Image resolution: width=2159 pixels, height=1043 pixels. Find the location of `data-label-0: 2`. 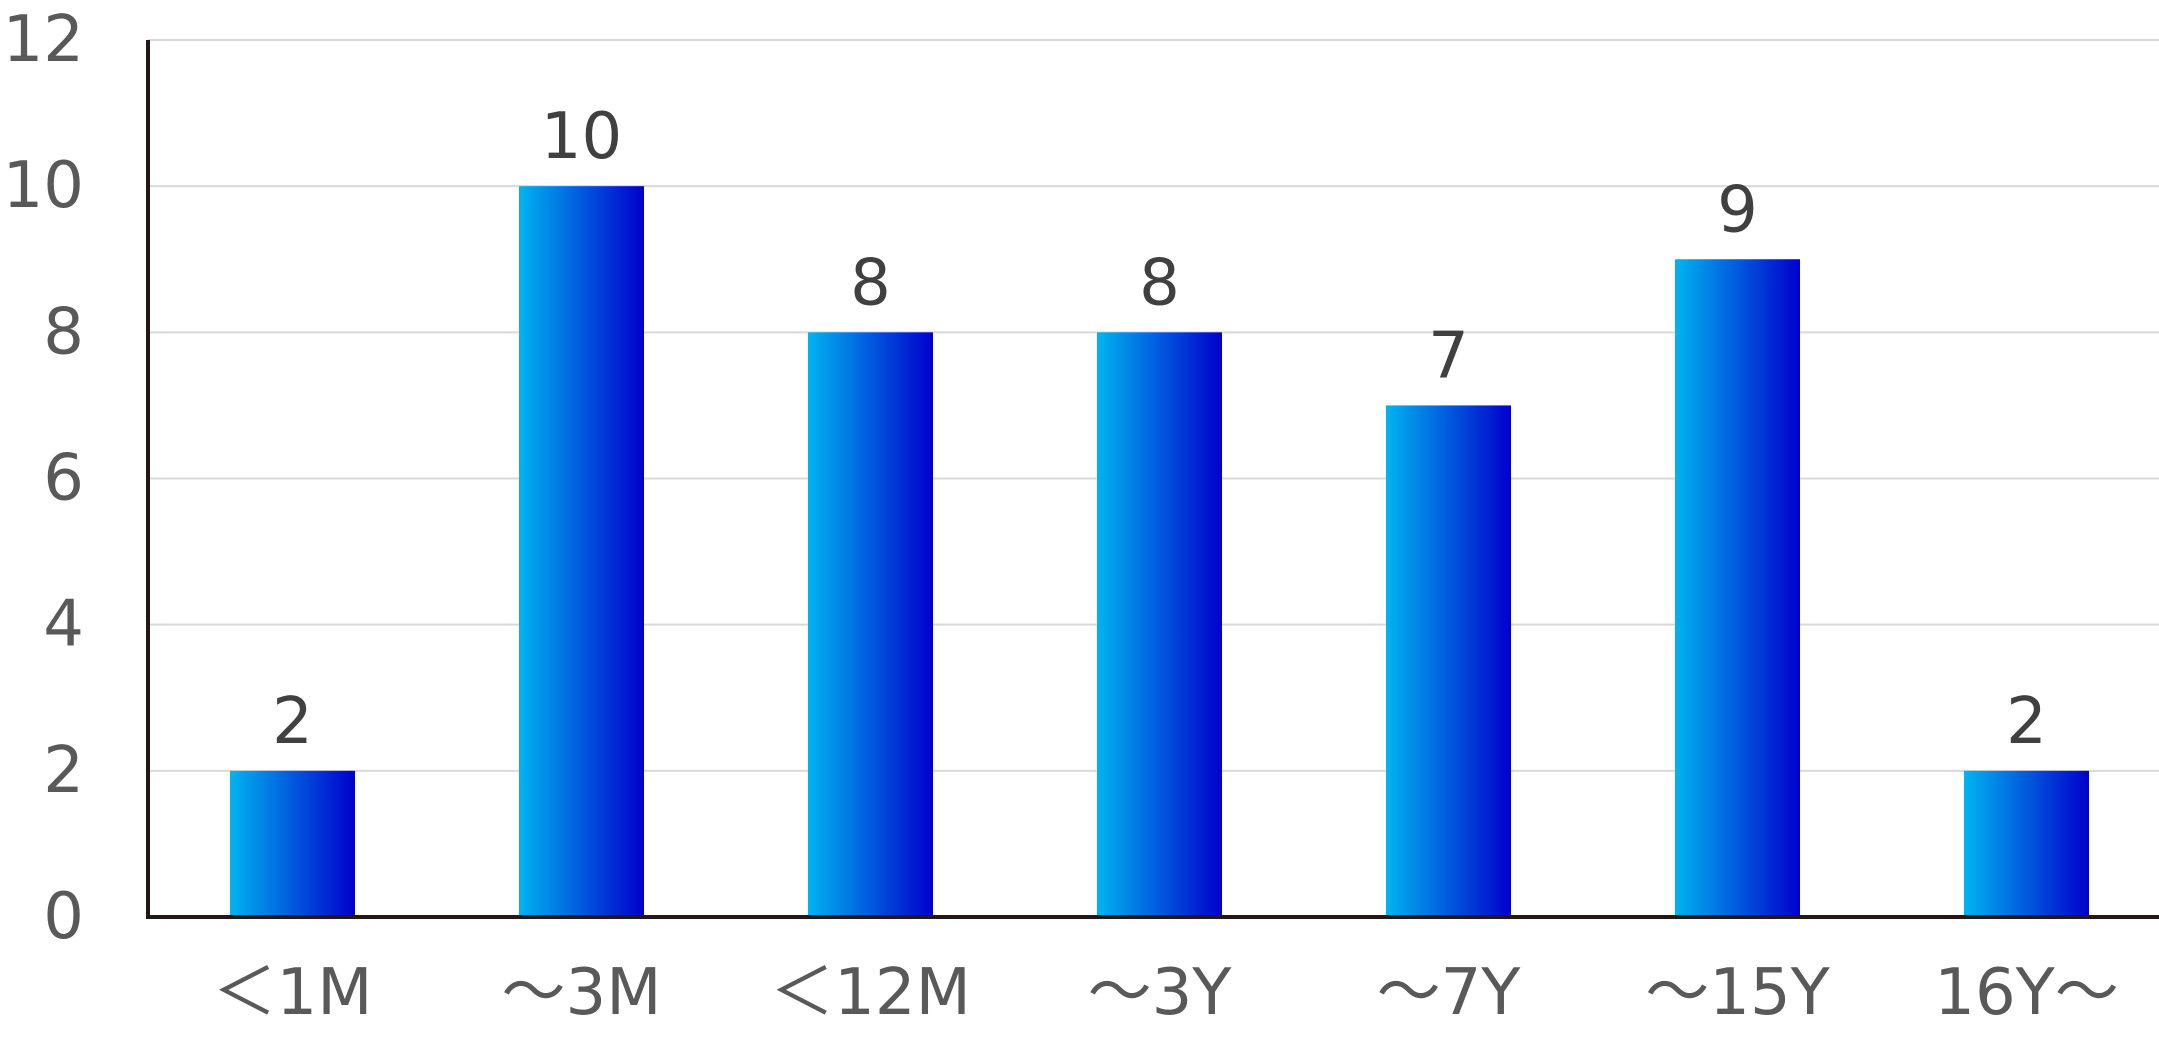

data-label-0: 2 is located at coordinates (292, 722).